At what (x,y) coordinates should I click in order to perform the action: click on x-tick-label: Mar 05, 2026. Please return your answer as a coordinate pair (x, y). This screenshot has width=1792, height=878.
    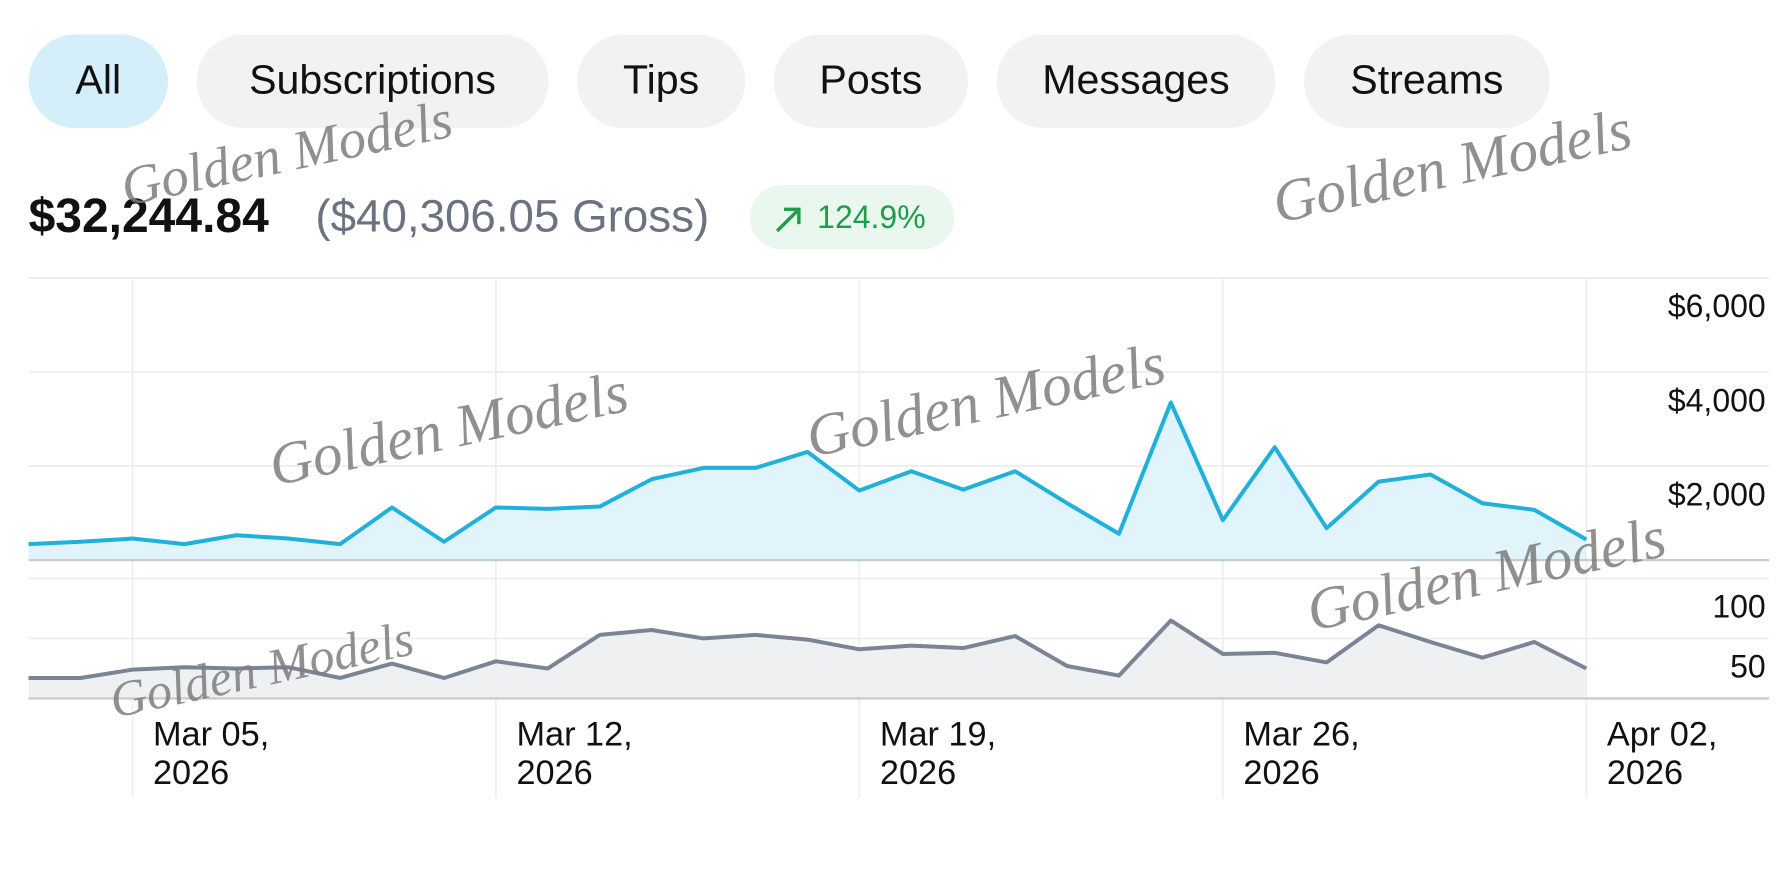
    Looking at the image, I should click on (211, 754).